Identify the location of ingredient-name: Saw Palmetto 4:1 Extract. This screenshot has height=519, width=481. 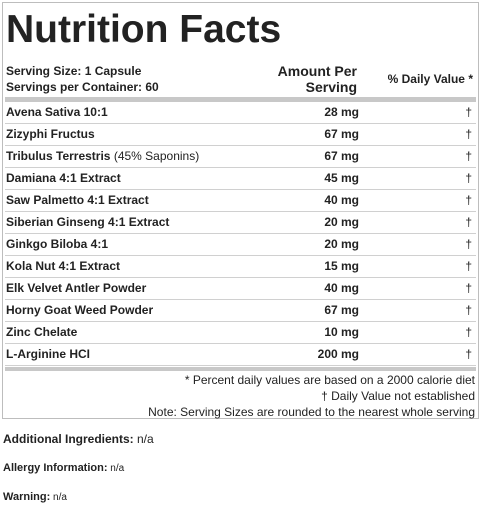
(77, 200).